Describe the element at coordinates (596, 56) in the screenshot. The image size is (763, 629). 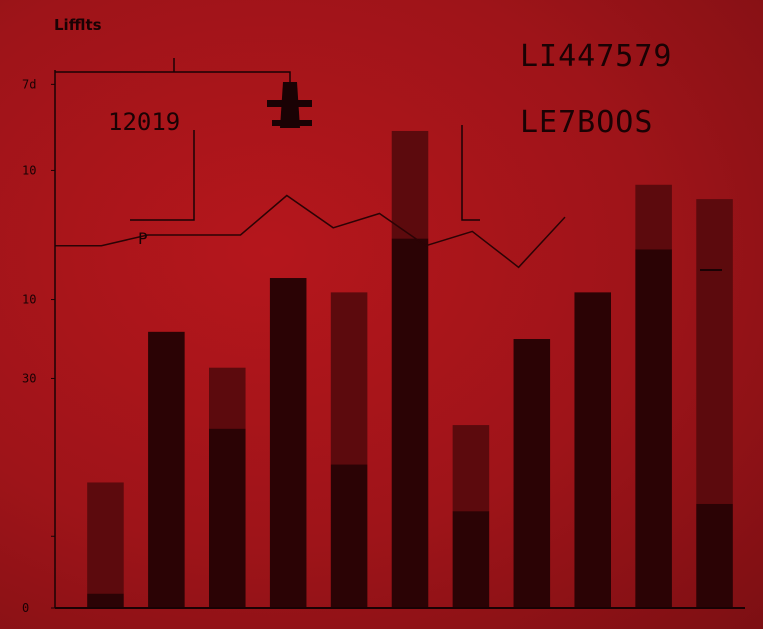
I see `annotation-top-right: LI447579` at that location.